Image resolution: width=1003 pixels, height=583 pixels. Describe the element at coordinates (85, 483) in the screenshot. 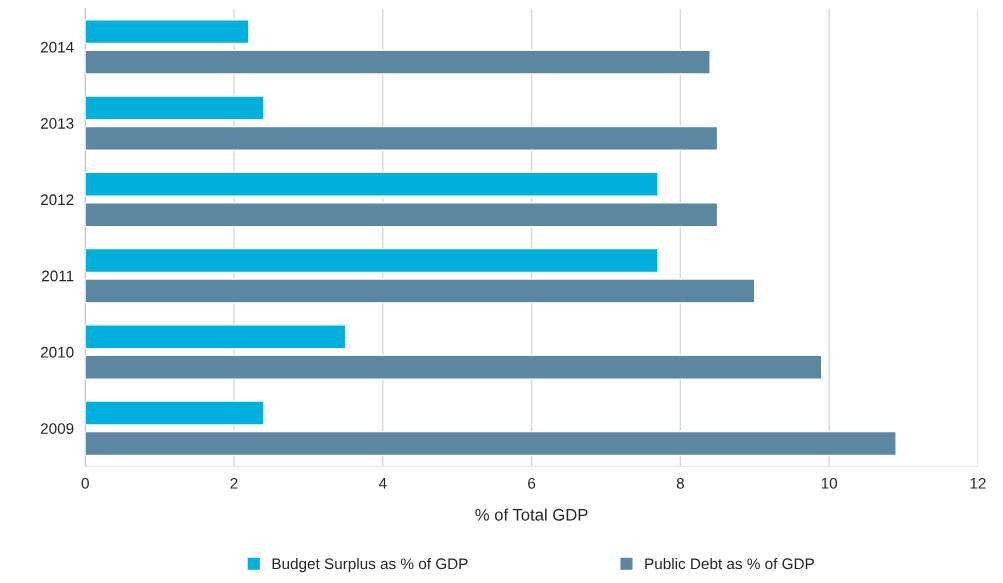

I see `x-tick-label: 0` at that location.